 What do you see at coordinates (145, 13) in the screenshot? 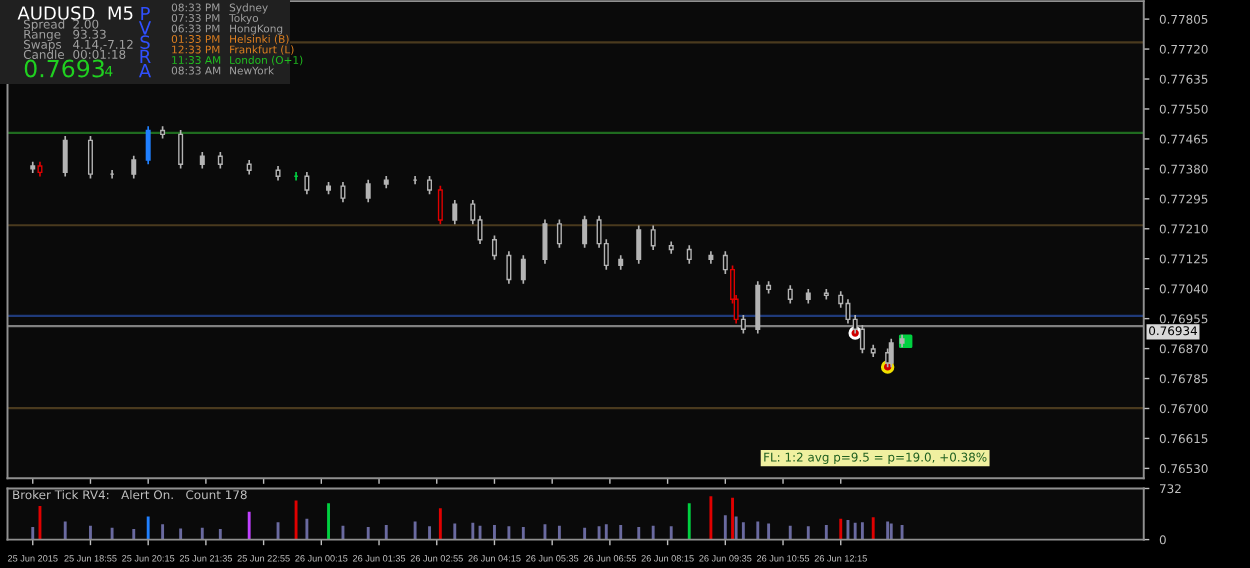
I see `annotation: P` at bounding box center [145, 13].